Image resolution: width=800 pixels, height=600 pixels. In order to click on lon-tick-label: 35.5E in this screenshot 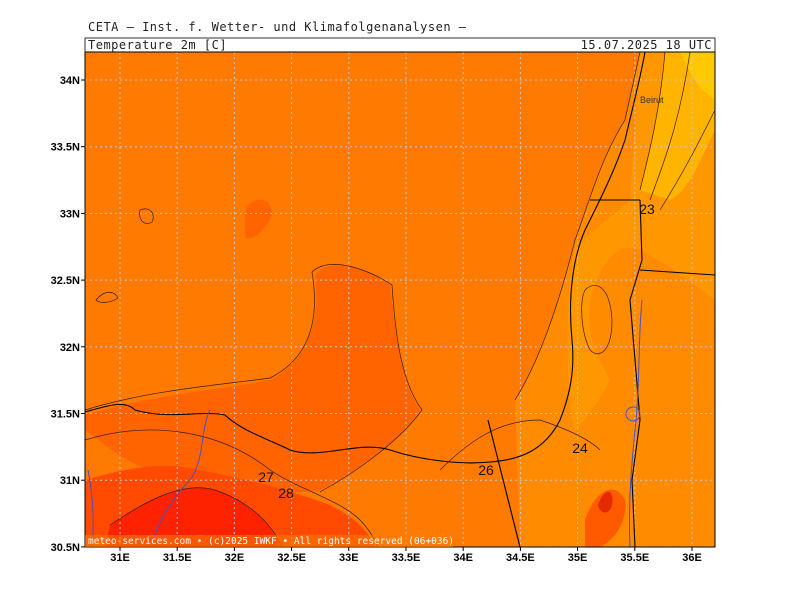, I will do `click(634, 558)`.